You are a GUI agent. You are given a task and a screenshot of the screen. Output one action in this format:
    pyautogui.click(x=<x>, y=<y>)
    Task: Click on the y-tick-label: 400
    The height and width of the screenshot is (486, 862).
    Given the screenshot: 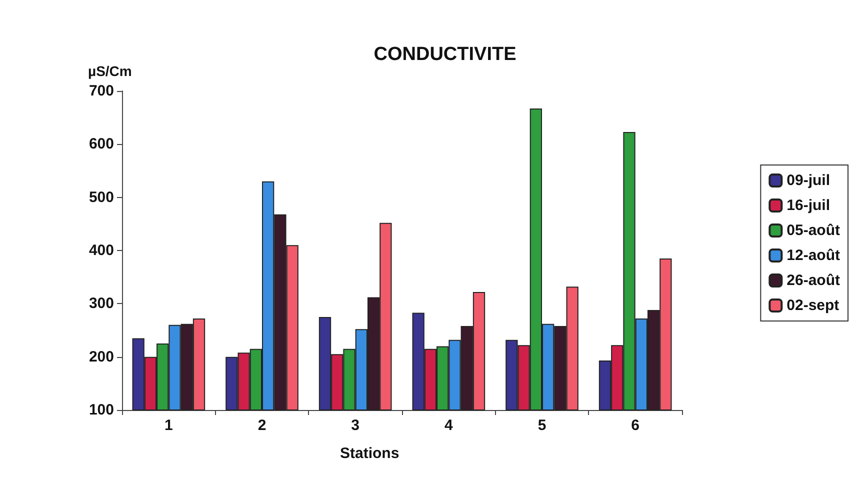 What is the action you would take?
    pyautogui.click(x=101, y=250)
    